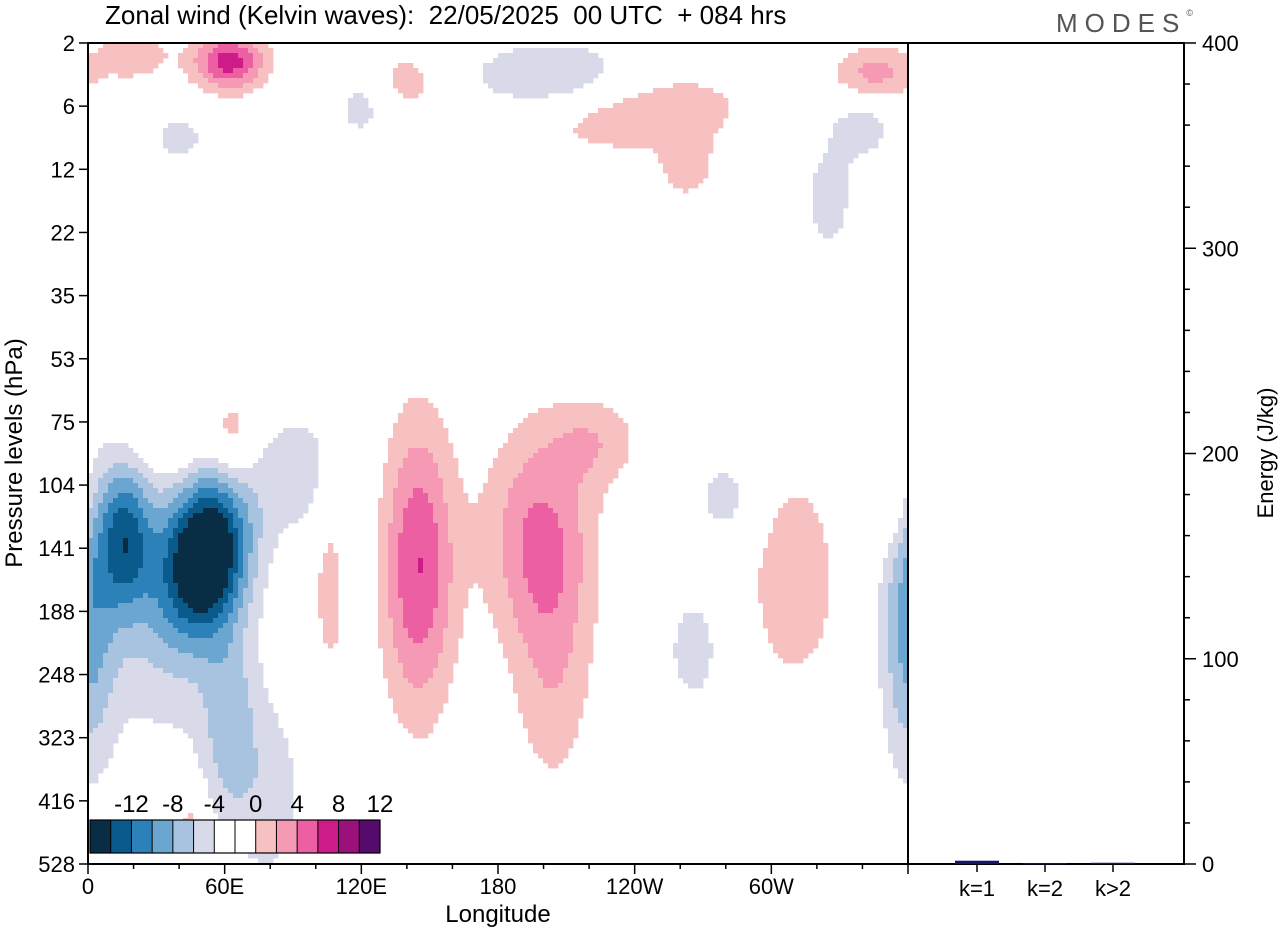  Describe the element at coordinates (591, 481) in the screenshot. I see `field-cell-2016` at that location.